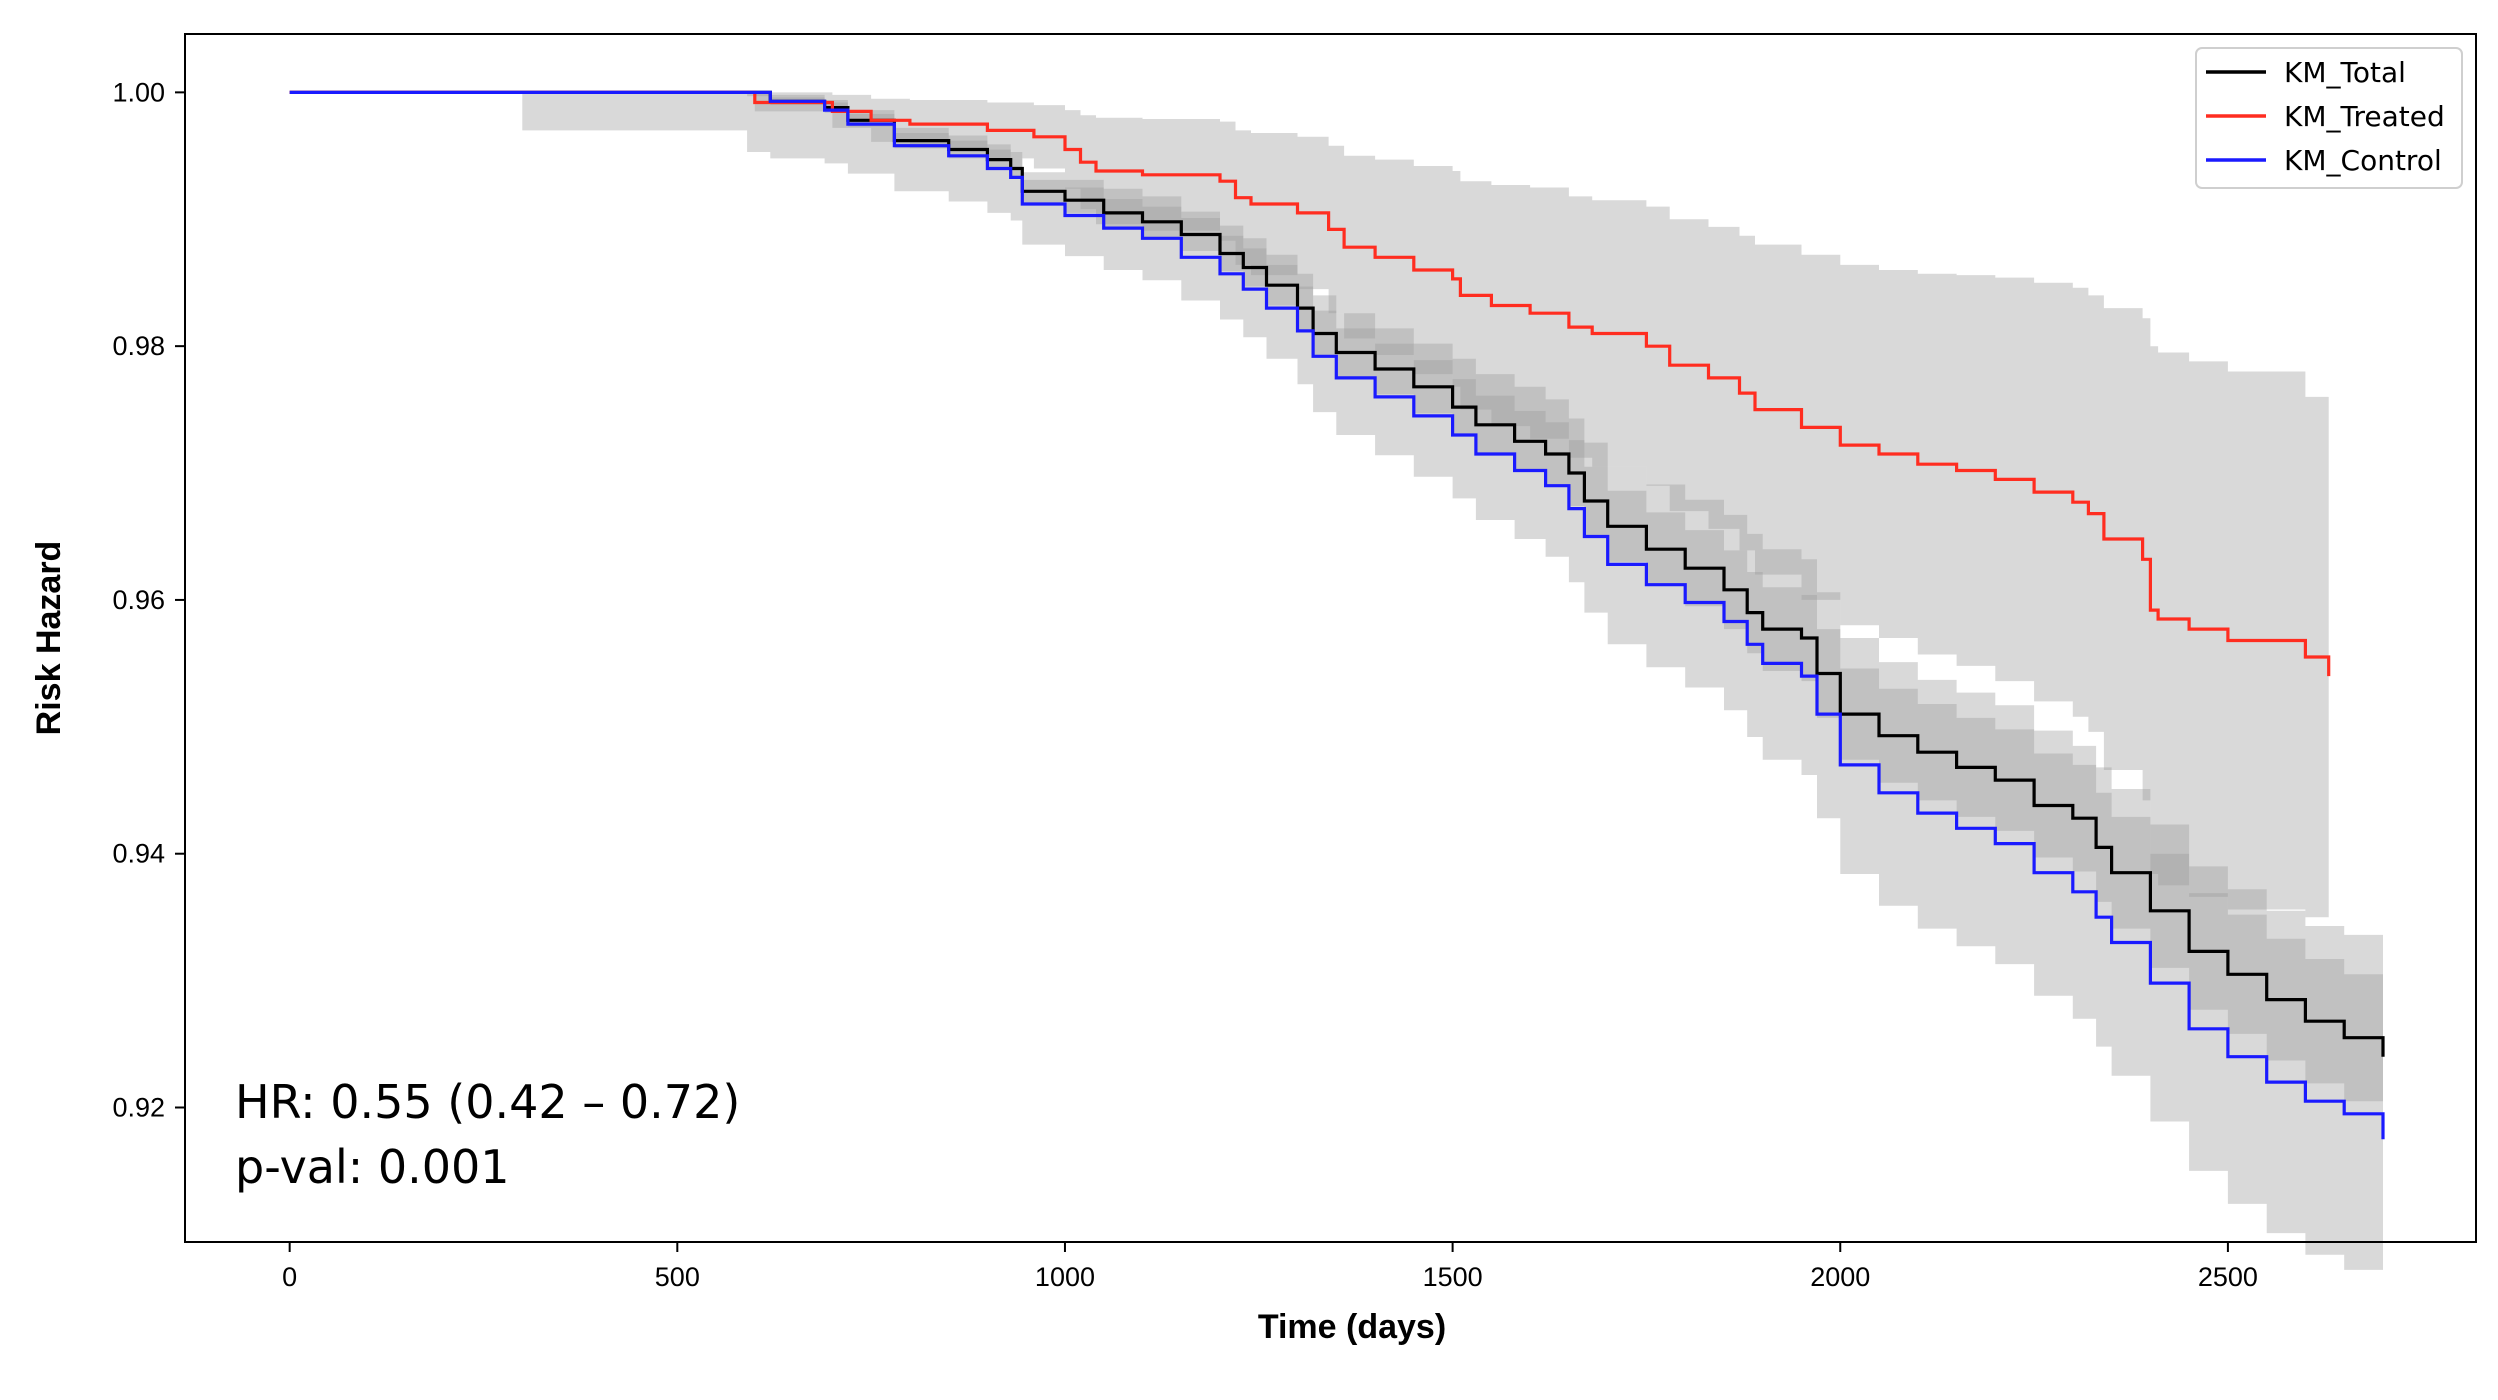 The width and height of the screenshot is (2498, 1400). Describe the element at coordinates (2363, 160) in the screenshot. I see `legend-label-km-control: KM_Control` at that location.